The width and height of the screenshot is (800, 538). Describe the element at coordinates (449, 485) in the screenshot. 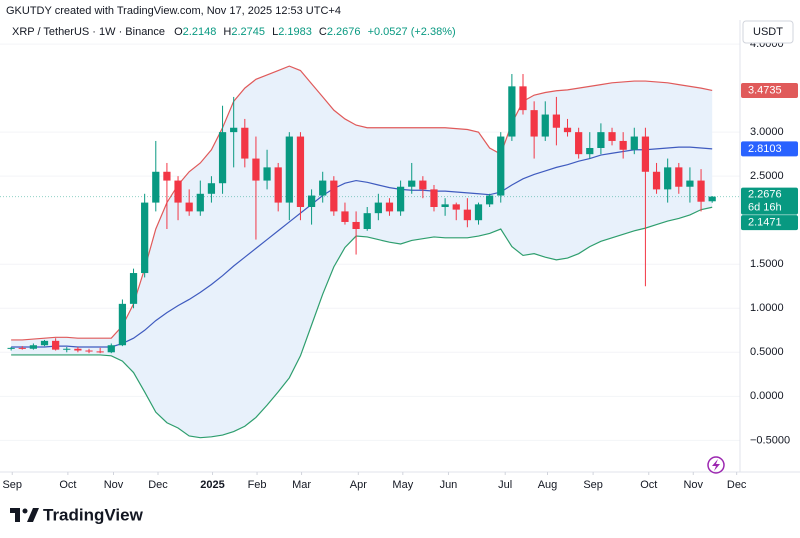

I see `x-tick-label: Jun` at that location.